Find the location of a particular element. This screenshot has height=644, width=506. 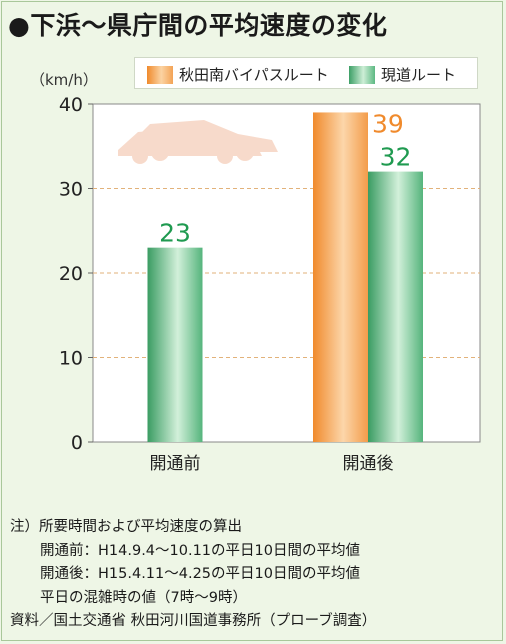

legend-label-bypass: 秋田南バイパスルート is located at coordinates (254, 75).